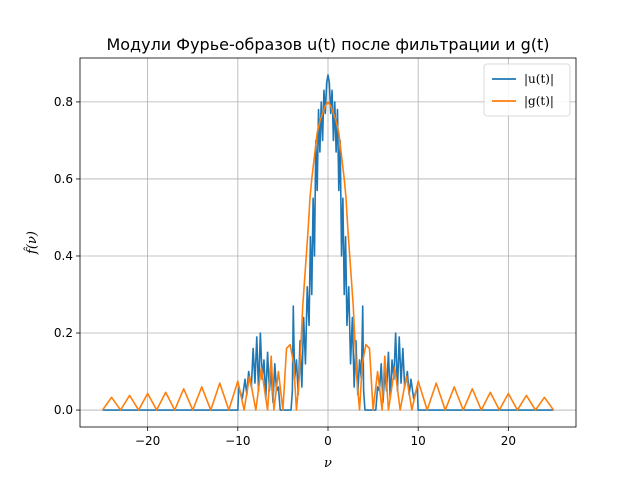 Image resolution: width=640 pixels, height=480 pixels. Describe the element at coordinates (63, 179) in the screenshot. I see `y-tick-label: 0.6` at that location.